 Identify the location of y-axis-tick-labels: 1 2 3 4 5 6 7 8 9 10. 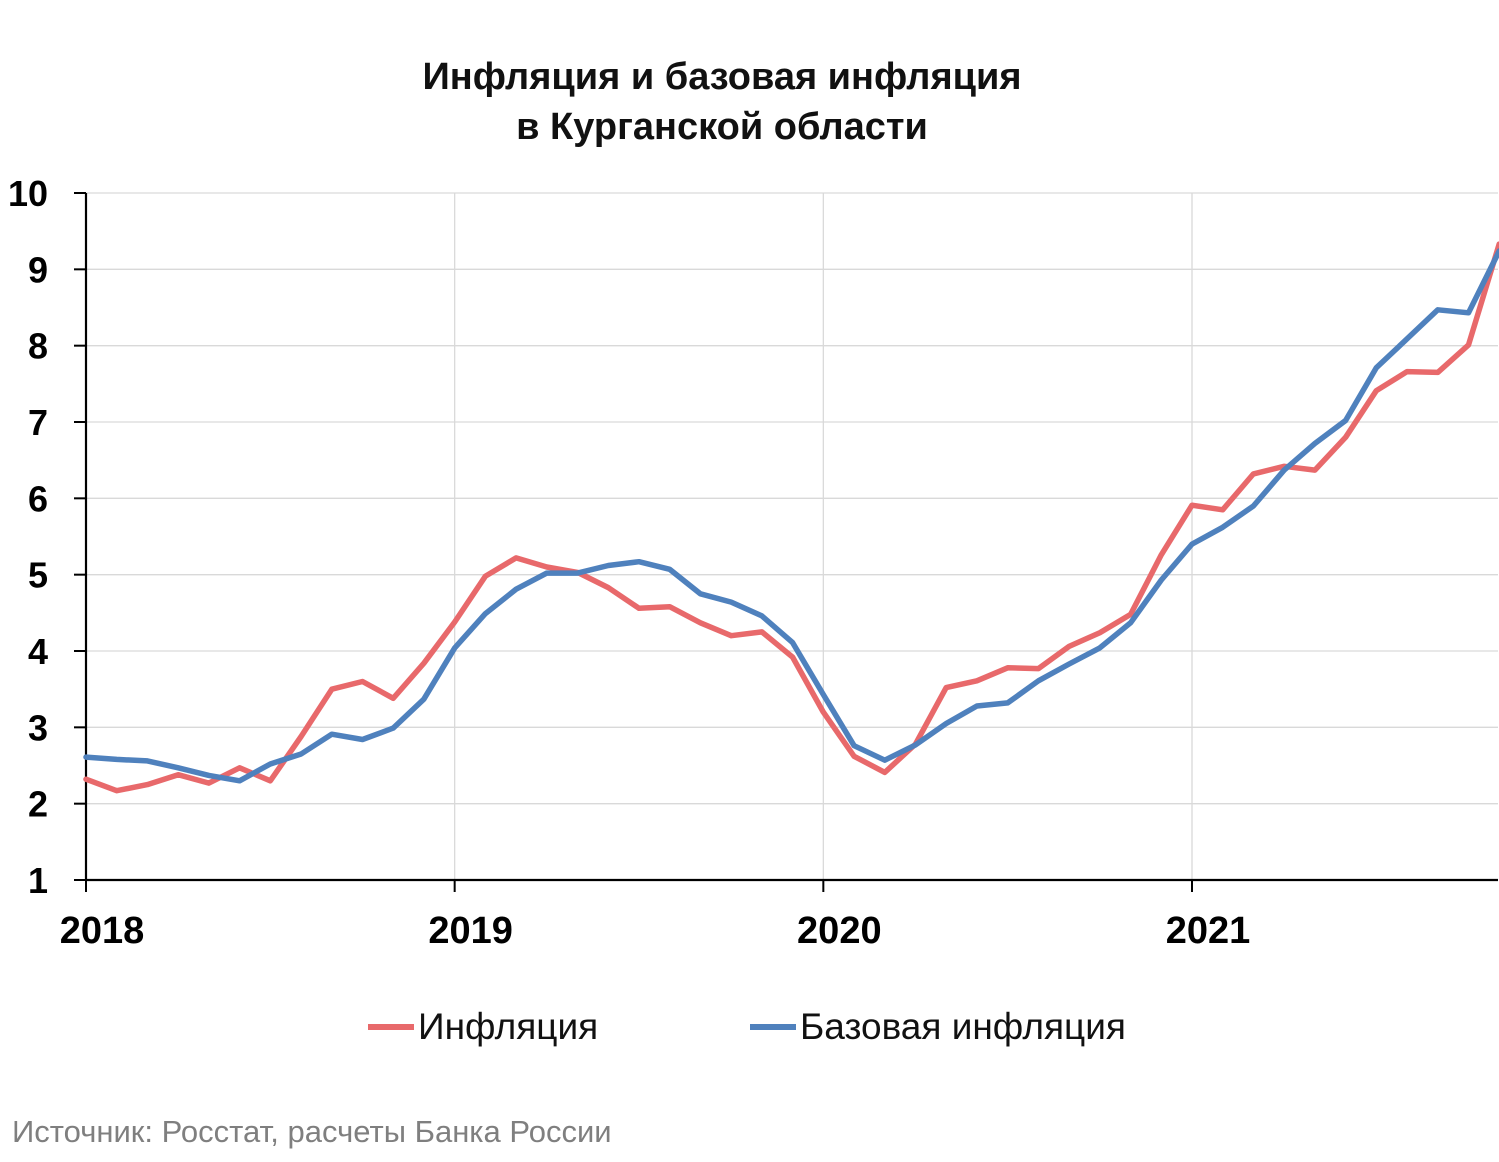
(28, 537).